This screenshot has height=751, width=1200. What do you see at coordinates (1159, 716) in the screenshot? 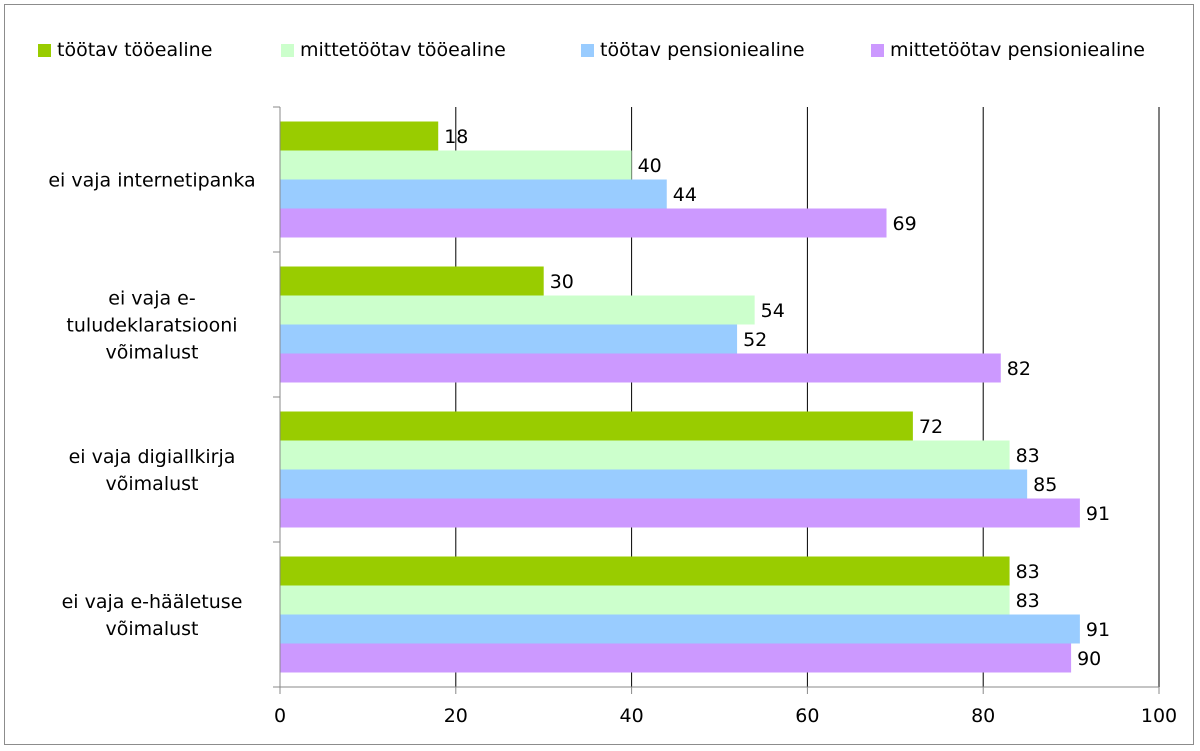
I see `x-tick-label: 100` at bounding box center [1159, 716].